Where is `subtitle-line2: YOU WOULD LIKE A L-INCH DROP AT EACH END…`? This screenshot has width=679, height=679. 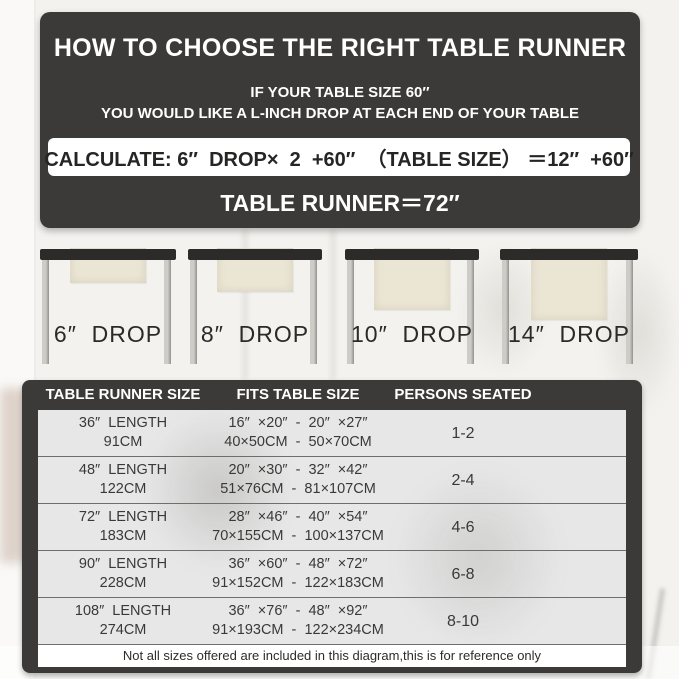
subtitle-line2: YOU WOULD LIKE A L-INCH DROP AT EACH END… is located at coordinates (340, 113).